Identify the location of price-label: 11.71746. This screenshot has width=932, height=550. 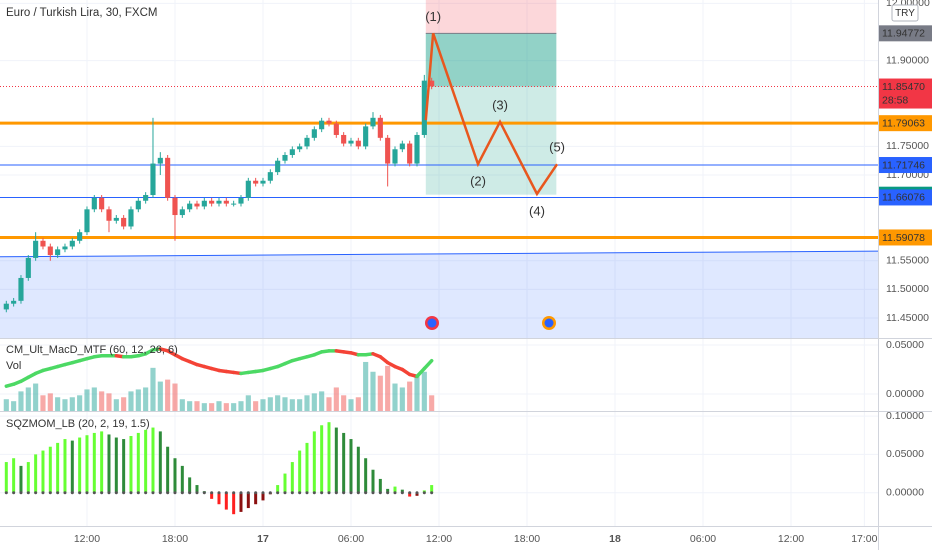
(903, 165).